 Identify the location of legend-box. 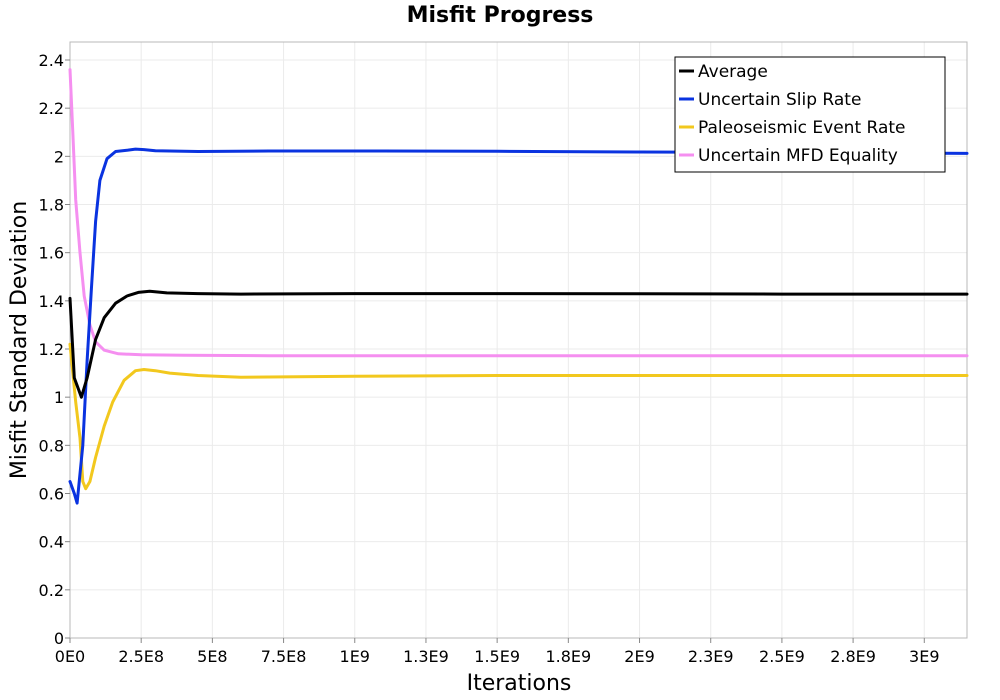
(810, 114).